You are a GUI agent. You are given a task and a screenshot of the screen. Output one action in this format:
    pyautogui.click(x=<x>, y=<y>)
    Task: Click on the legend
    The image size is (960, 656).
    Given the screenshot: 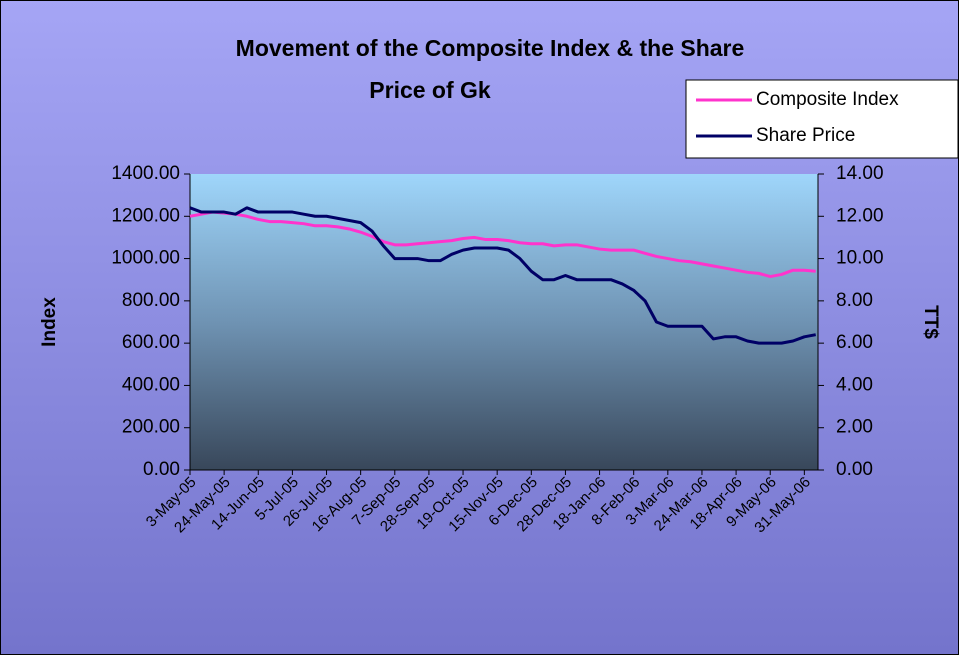 What is the action you would take?
    pyautogui.click(x=822, y=119)
    